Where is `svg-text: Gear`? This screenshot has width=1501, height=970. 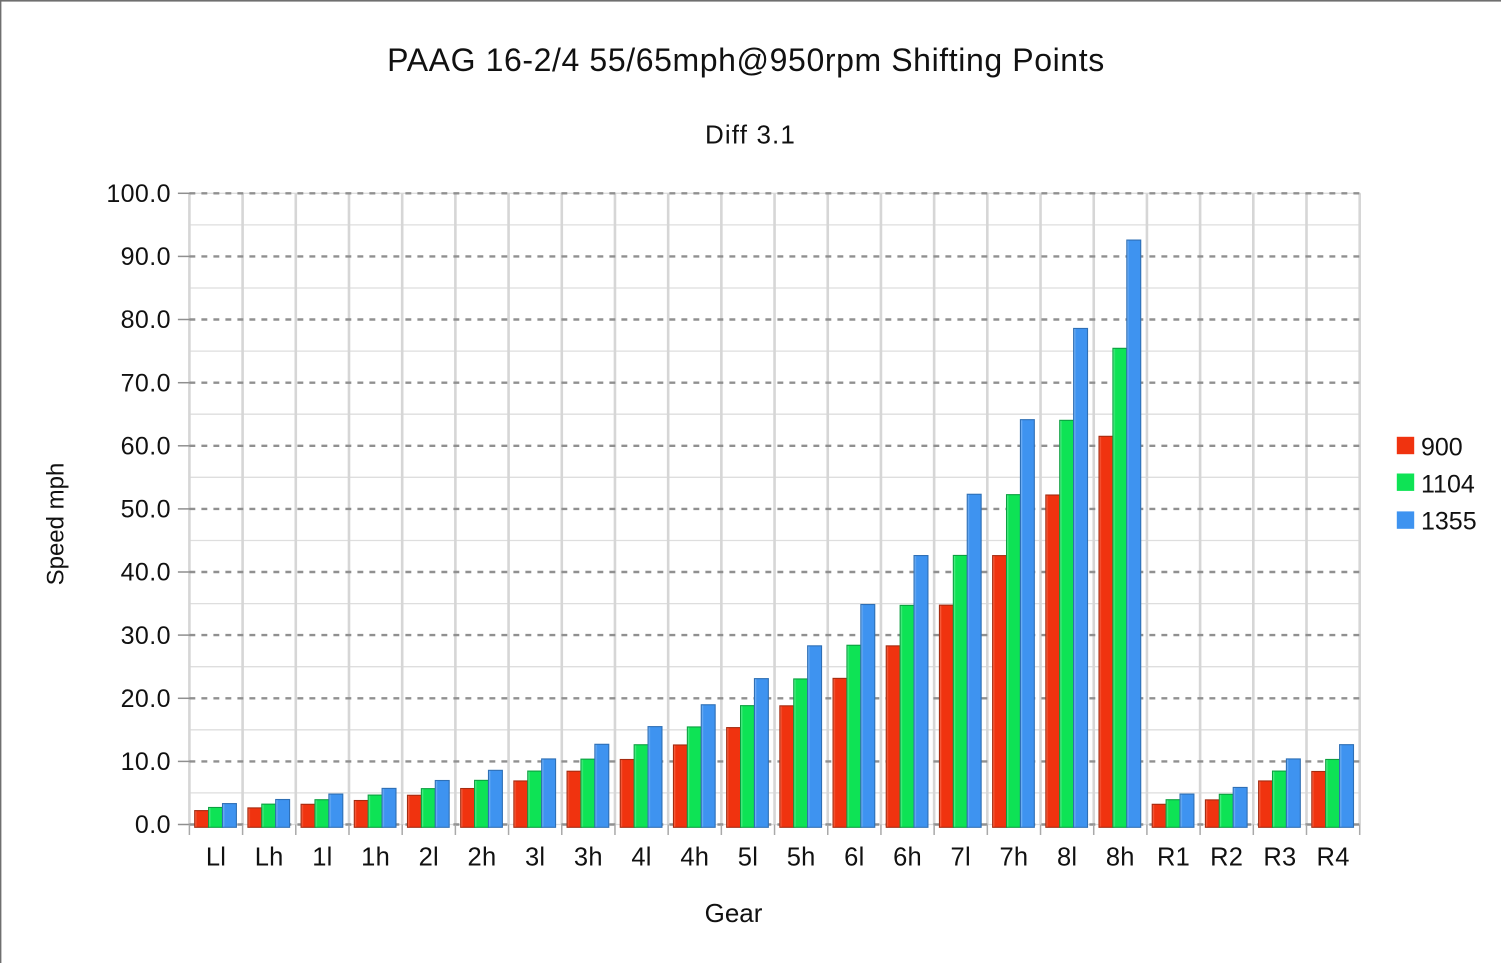
svg-text: Gear is located at coordinates (734, 913).